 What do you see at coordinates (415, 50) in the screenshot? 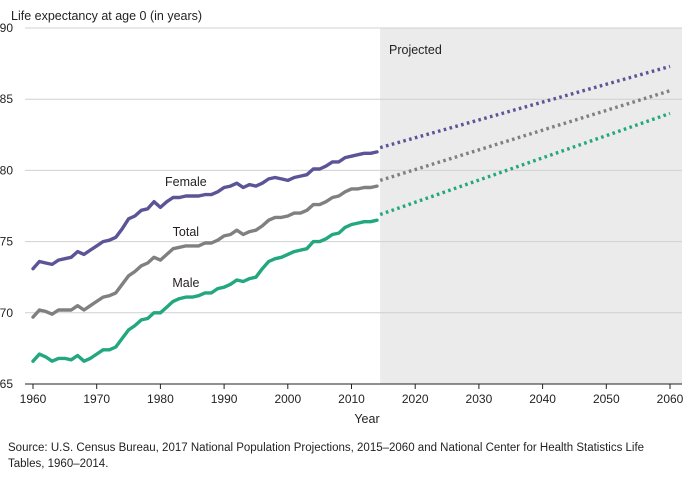
I see `projected-label: Projected` at bounding box center [415, 50].